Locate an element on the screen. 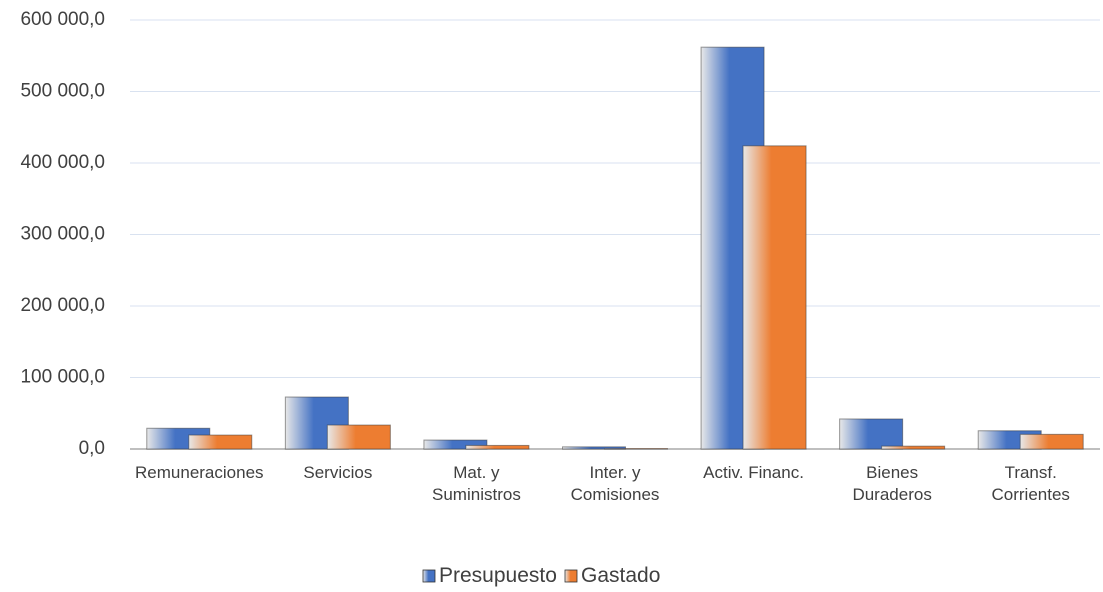 The height and width of the screenshot is (592, 1103). y-tick-label: 200 000,0 is located at coordinates (62, 305).